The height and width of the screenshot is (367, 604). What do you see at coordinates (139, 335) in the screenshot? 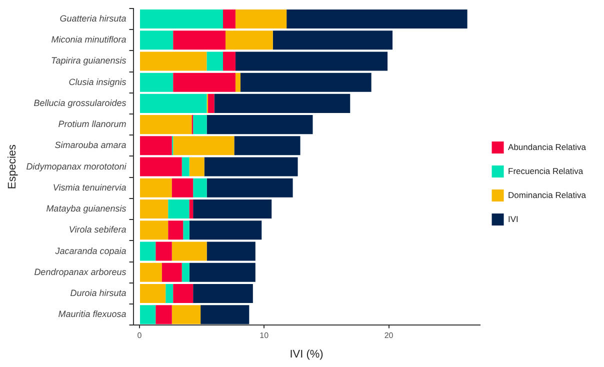
I see `x-tick-label: 0` at bounding box center [139, 335].